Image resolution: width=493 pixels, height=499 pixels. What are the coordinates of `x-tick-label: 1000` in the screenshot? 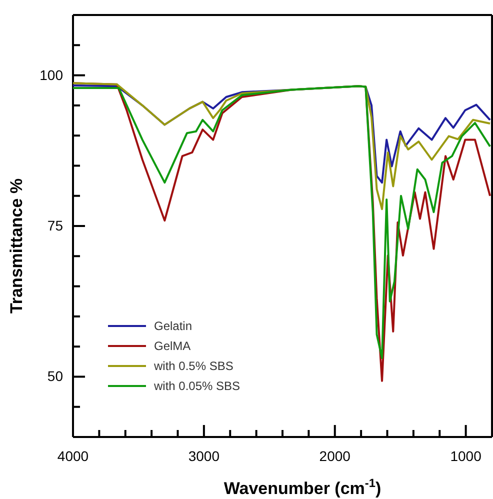 It's located at (466, 456).